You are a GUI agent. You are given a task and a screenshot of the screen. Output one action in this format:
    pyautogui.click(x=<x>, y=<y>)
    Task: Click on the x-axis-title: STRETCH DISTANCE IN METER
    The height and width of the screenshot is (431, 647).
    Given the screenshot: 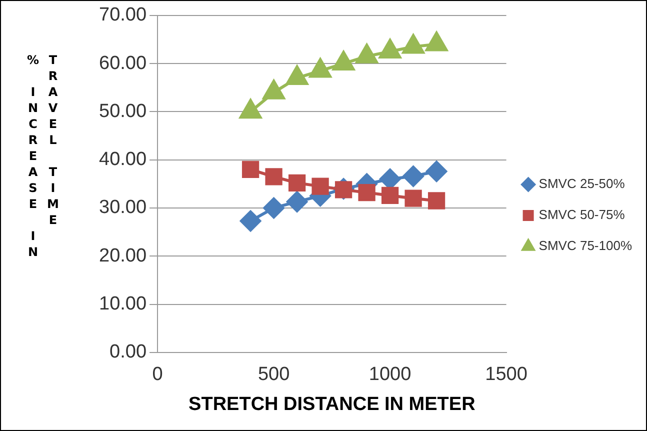 What is the action you would take?
    pyautogui.click(x=332, y=404)
    